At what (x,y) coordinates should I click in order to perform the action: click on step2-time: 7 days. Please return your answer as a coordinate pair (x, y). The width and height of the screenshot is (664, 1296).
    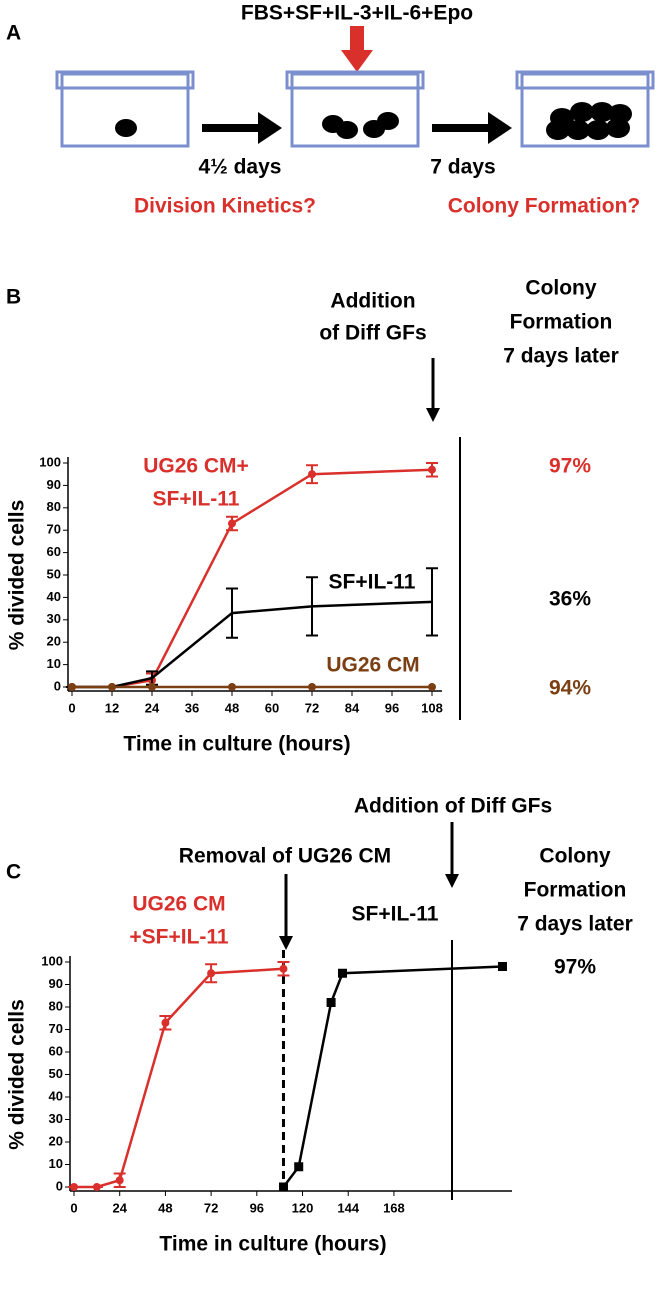
    Looking at the image, I should click on (462, 167).